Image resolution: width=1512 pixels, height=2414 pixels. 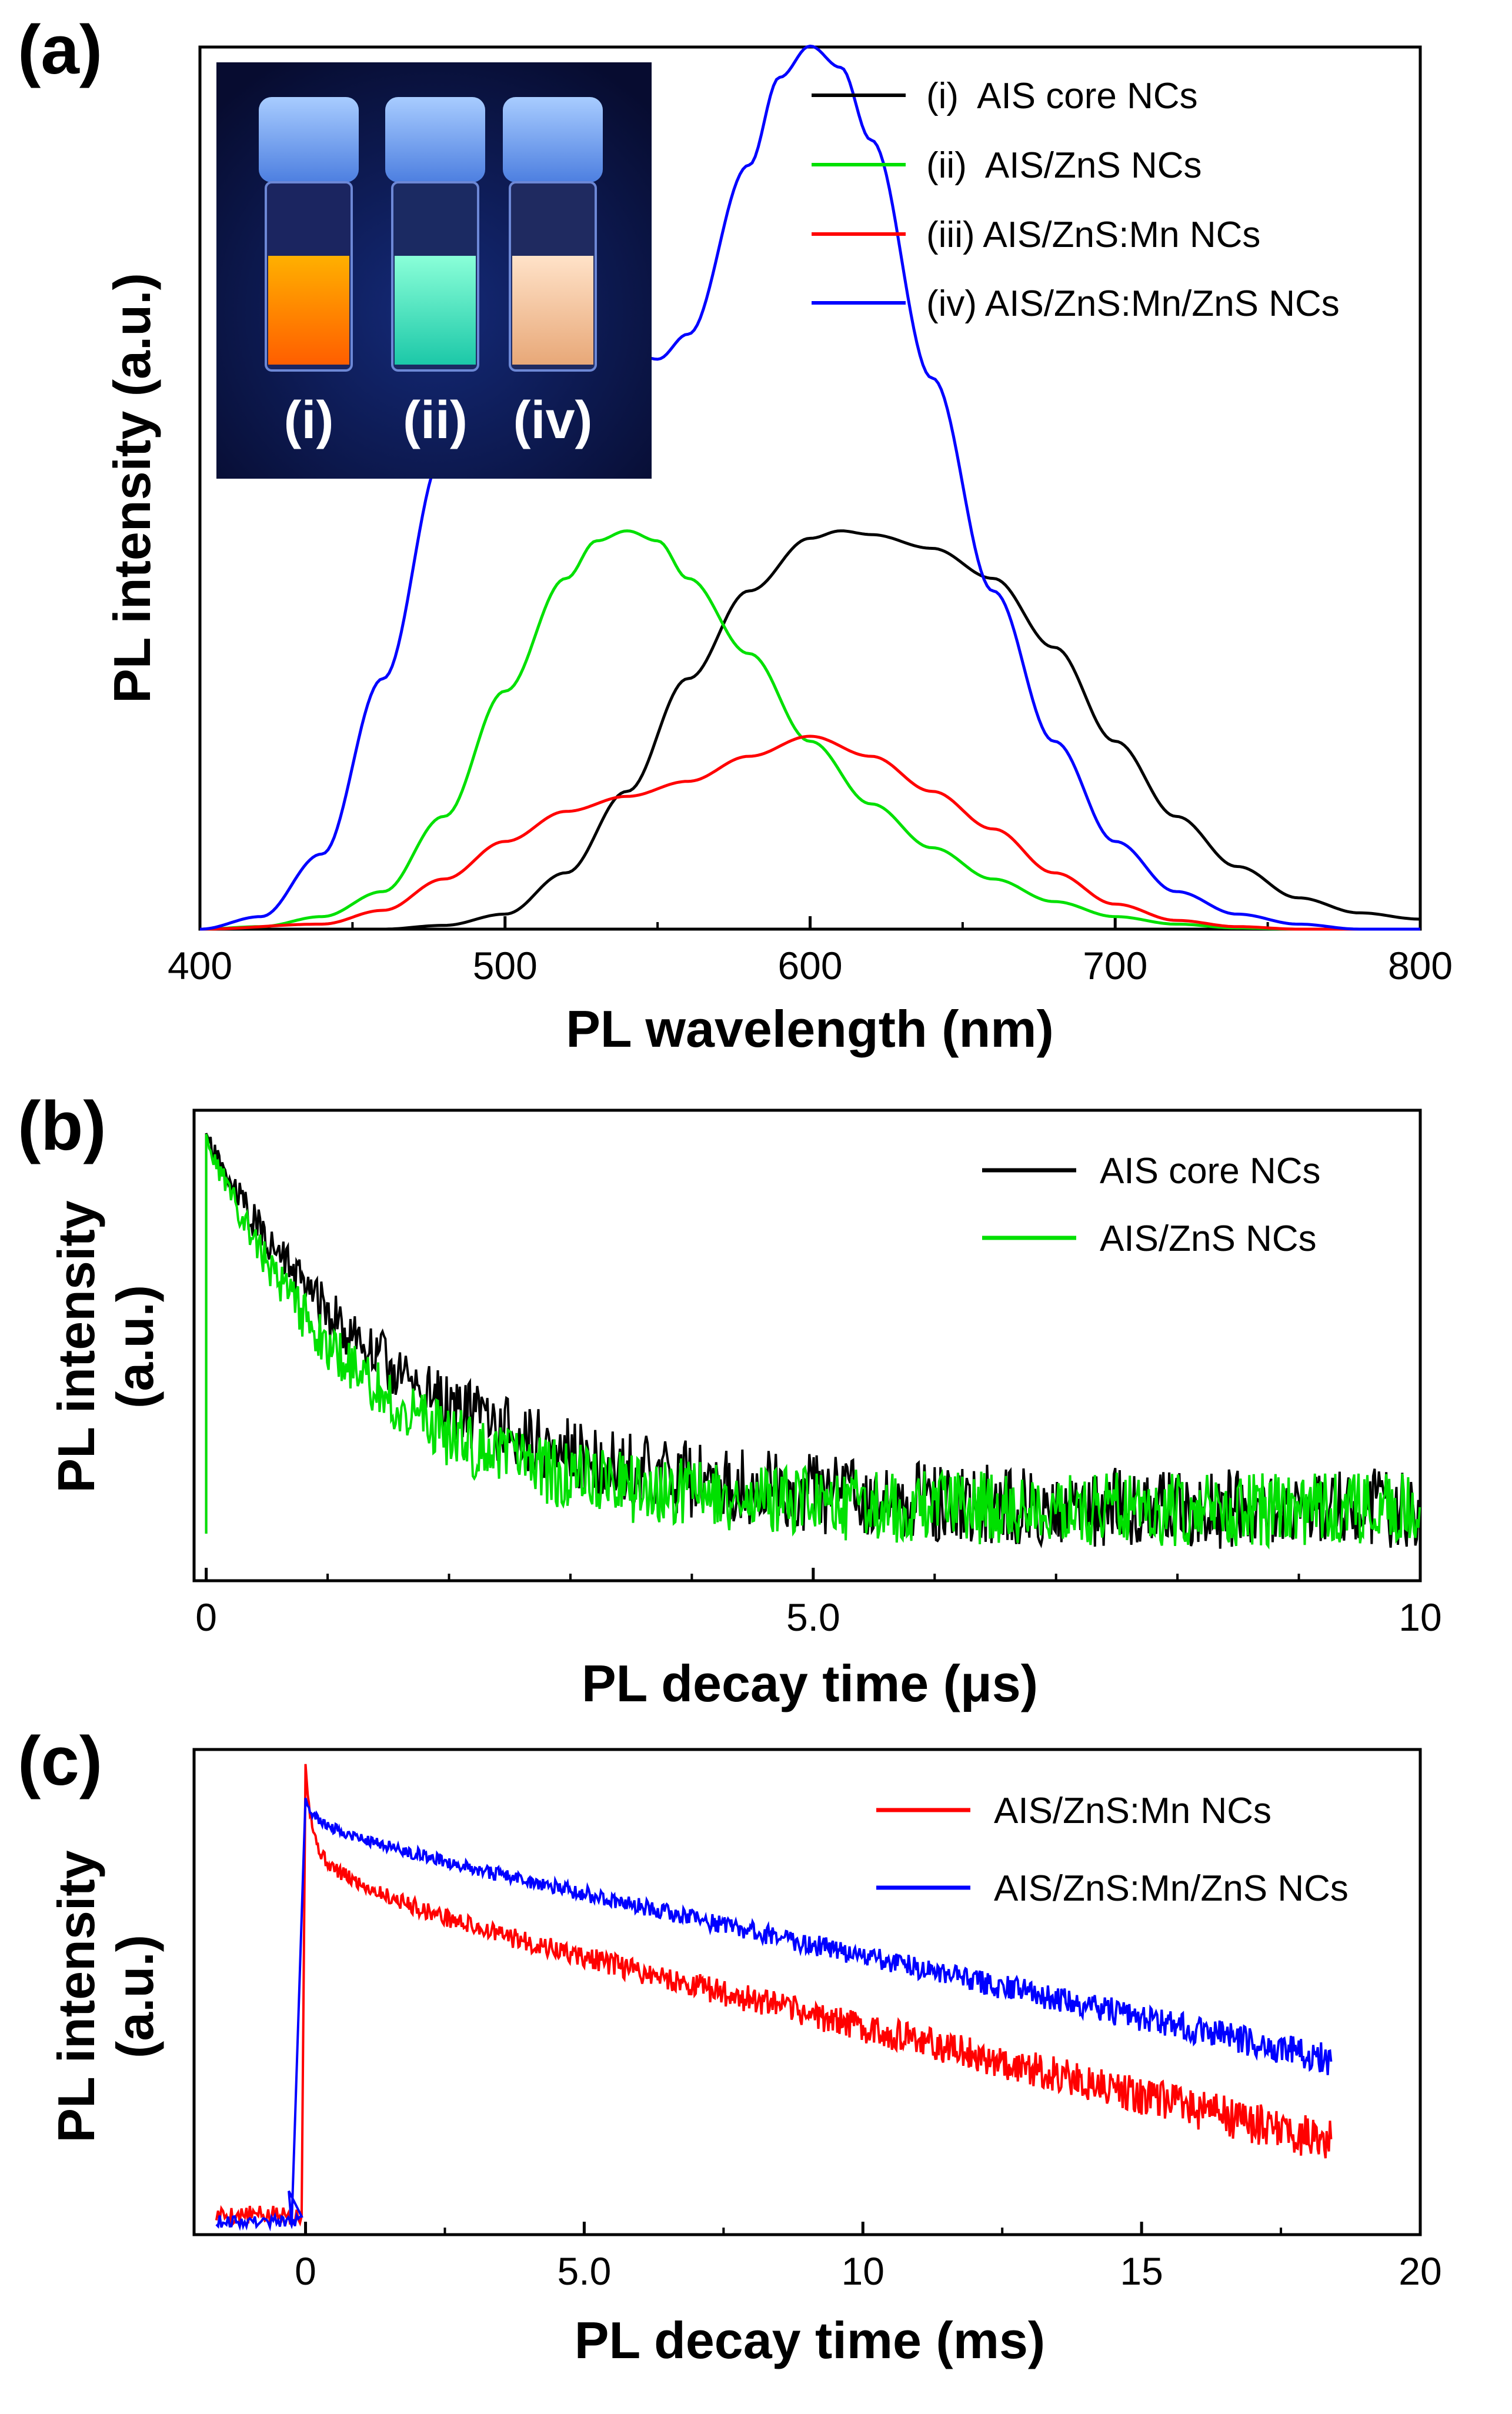 What do you see at coordinates (135, 1996) in the screenshot?
I see `panel-c-ylabel-line2: (a.u.)` at bounding box center [135, 1996].